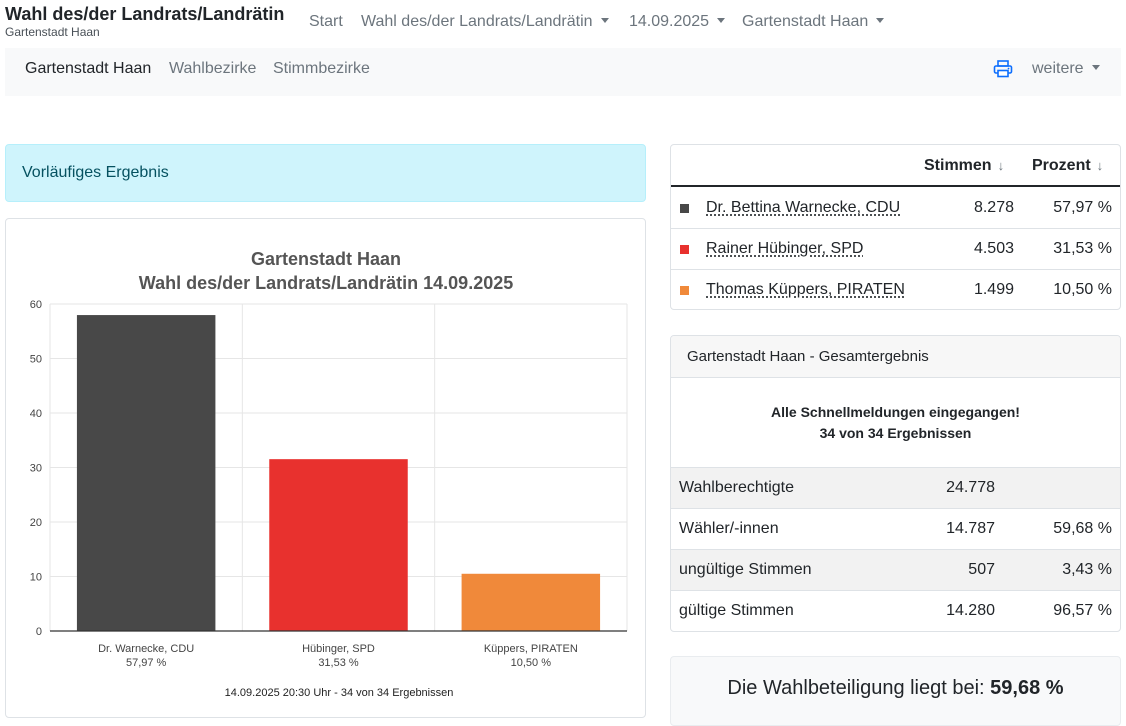 The image size is (1126, 726). I want to click on total-row-value: 14.280, so click(970, 611).